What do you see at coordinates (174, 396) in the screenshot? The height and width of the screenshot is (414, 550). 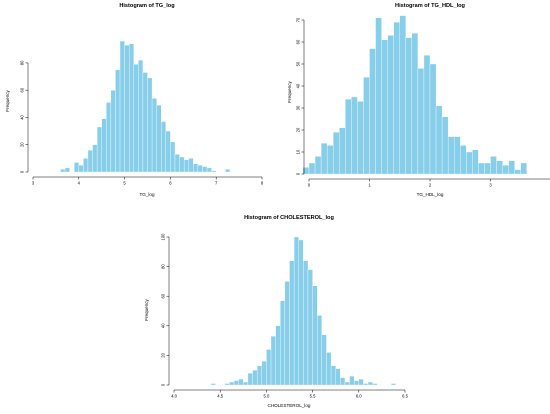 I see `x-tick-label: 4.0` at bounding box center [174, 396].